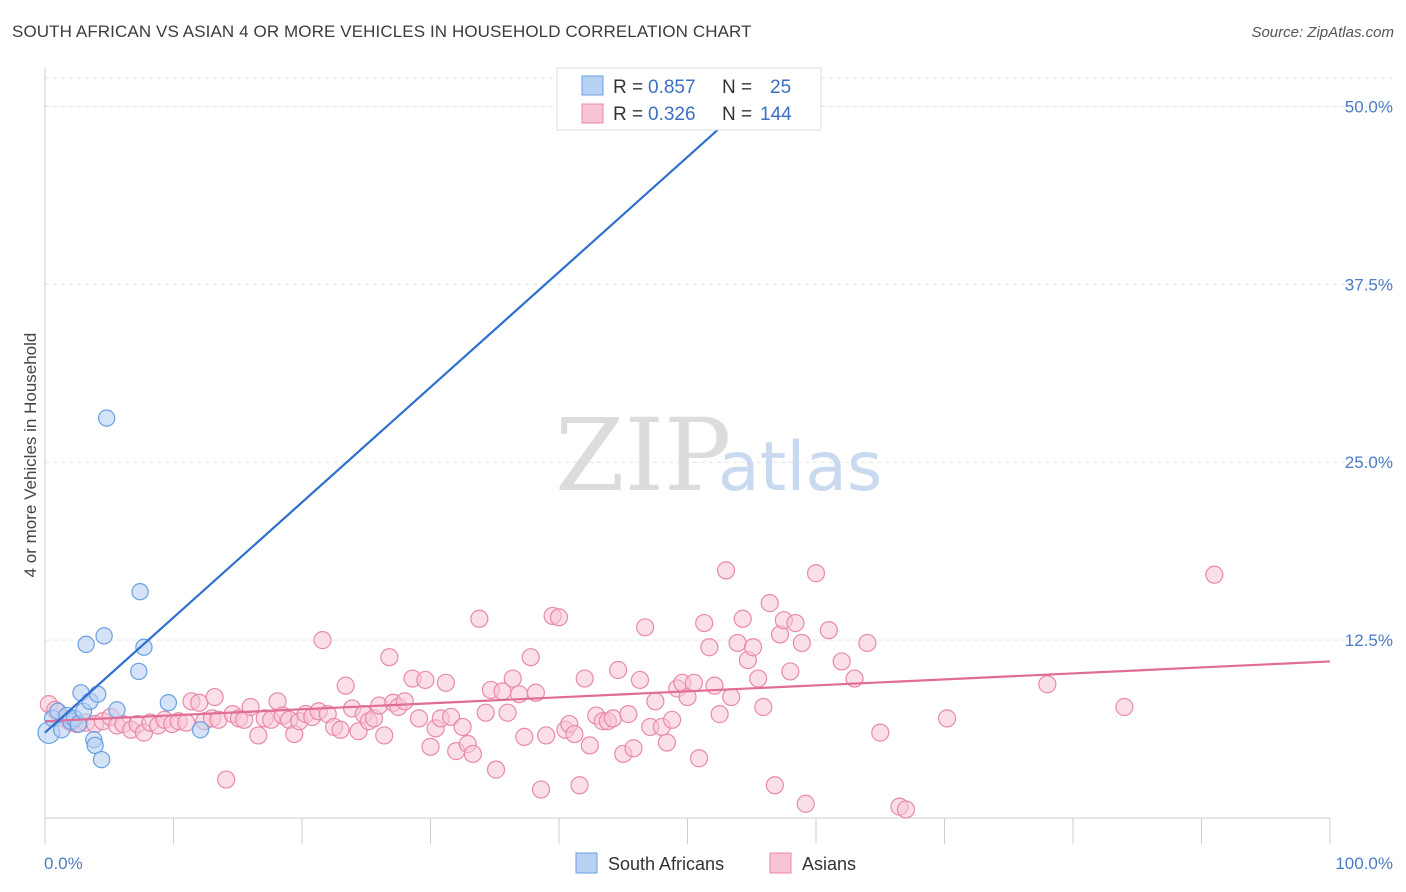  I want to click on legend-n-value-2: 144, so click(776, 114).